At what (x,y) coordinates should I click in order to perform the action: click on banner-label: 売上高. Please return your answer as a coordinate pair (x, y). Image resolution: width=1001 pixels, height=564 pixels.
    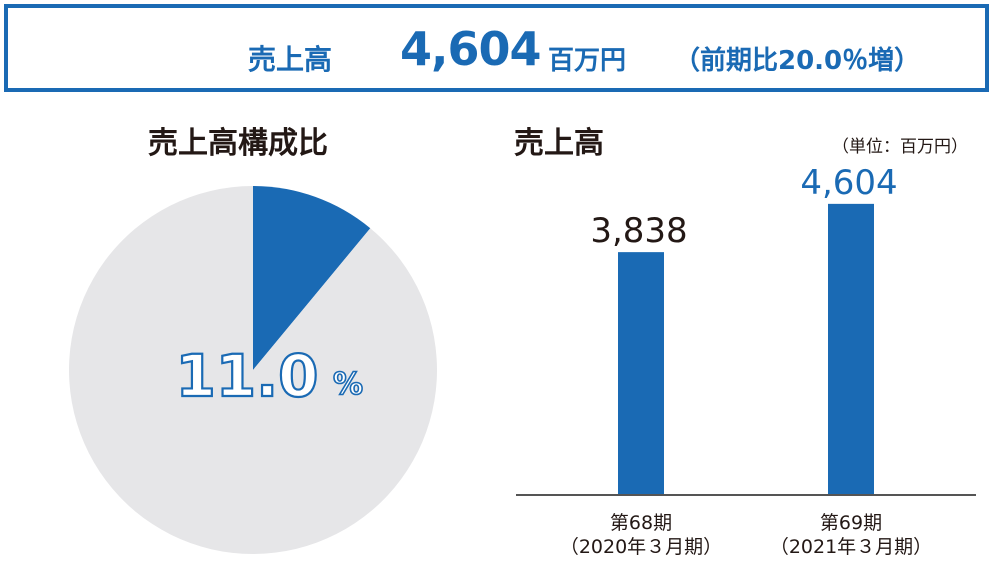
    Looking at the image, I should click on (290, 59).